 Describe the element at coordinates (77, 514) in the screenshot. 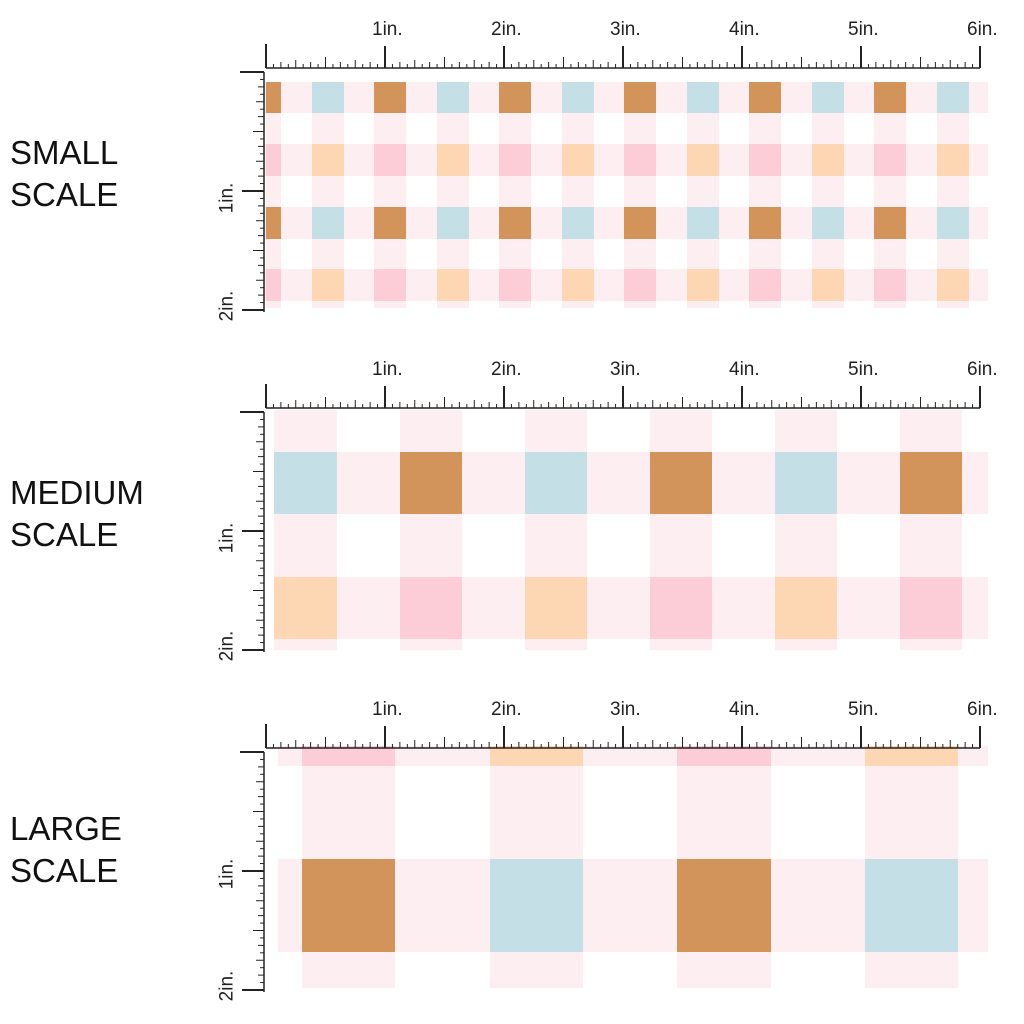

I see `scale-label: MEDIUM SCALE` at that location.